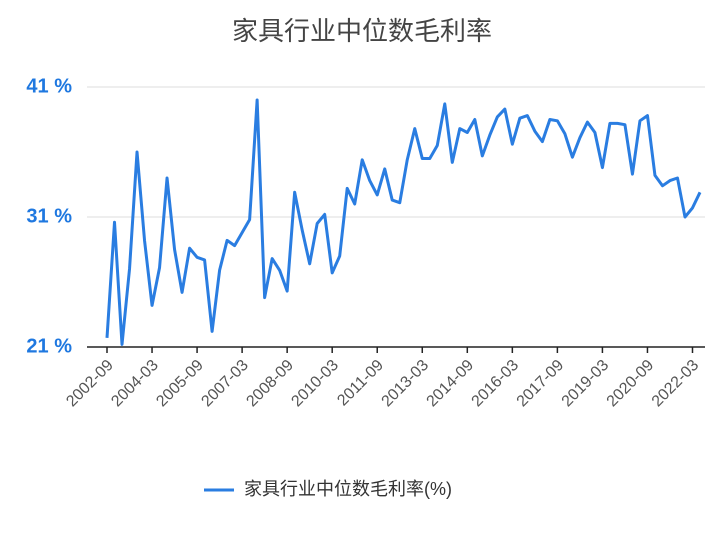 The height and width of the screenshot is (540, 724). I want to click on y-tick-label: 21 %, so click(49, 346).